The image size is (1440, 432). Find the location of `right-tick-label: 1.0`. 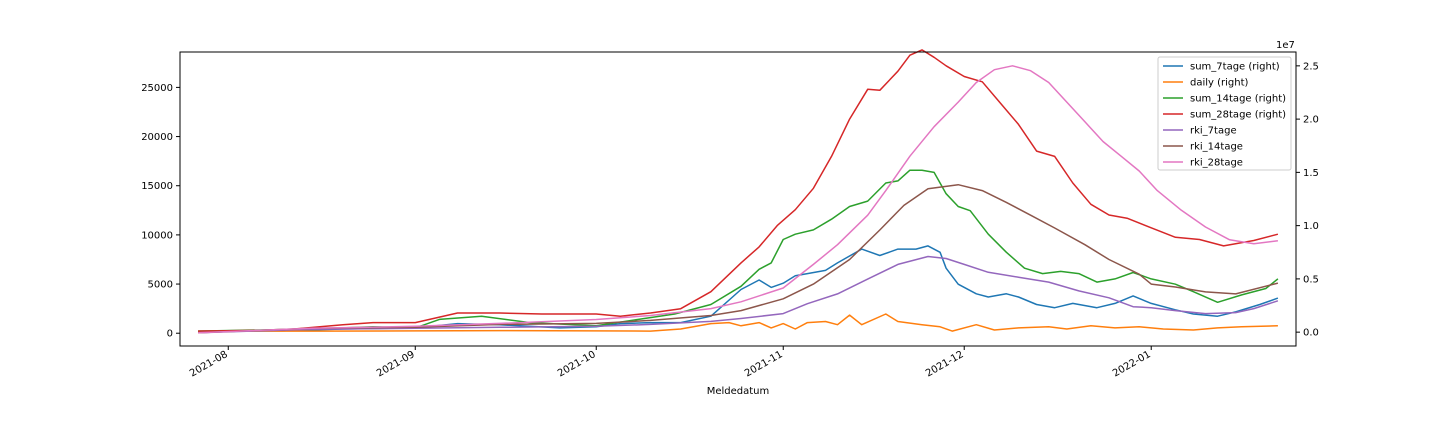

right-tick-label: 1.0 is located at coordinates (1311, 226).